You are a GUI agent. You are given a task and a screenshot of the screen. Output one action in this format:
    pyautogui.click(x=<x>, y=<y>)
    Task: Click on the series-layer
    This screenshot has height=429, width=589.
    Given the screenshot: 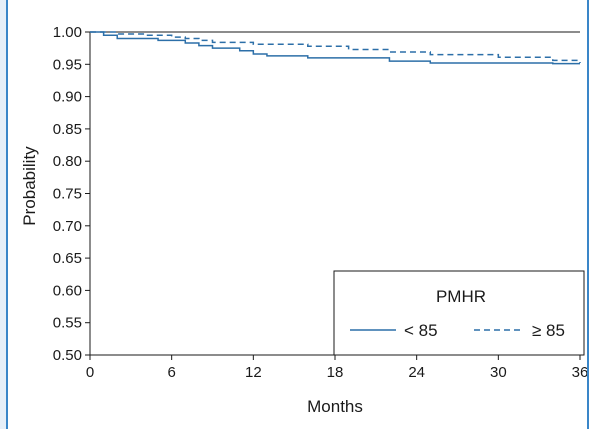 What is the action you would take?
    pyautogui.click(x=335, y=48)
    